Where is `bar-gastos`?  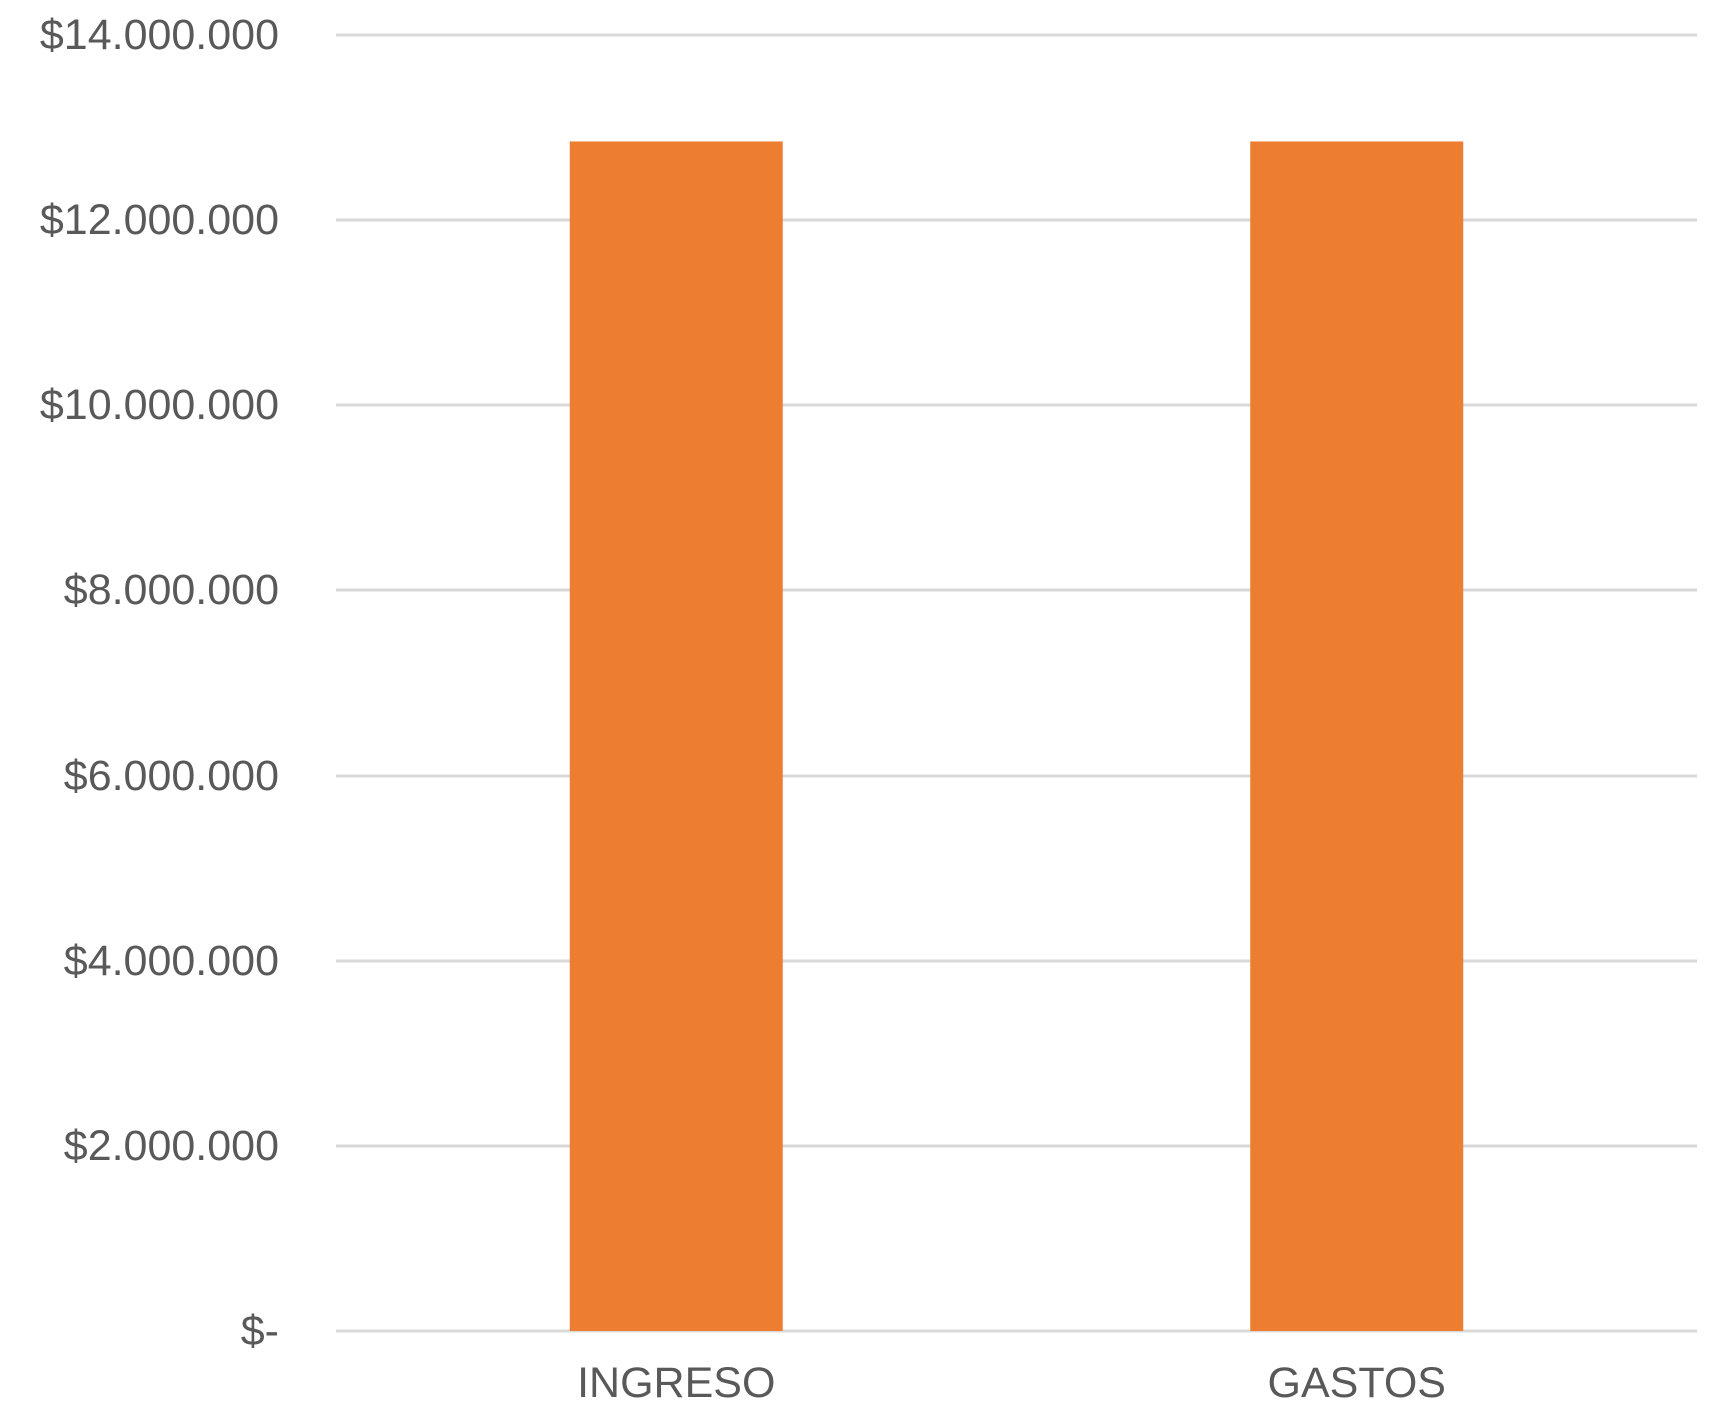
bar-gastos is located at coordinates (1357, 736).